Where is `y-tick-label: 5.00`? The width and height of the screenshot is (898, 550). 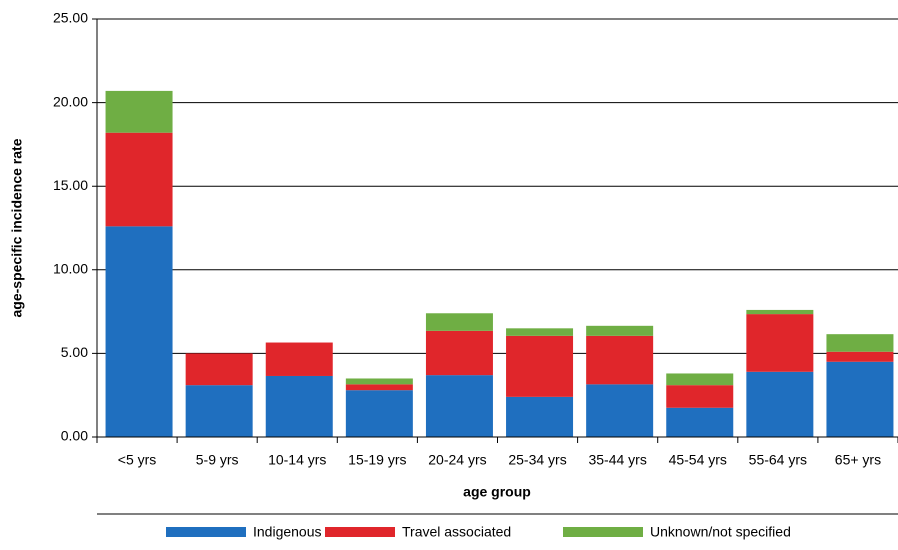
y-tick-label: 5.00 is located at coordinates (74, 352).